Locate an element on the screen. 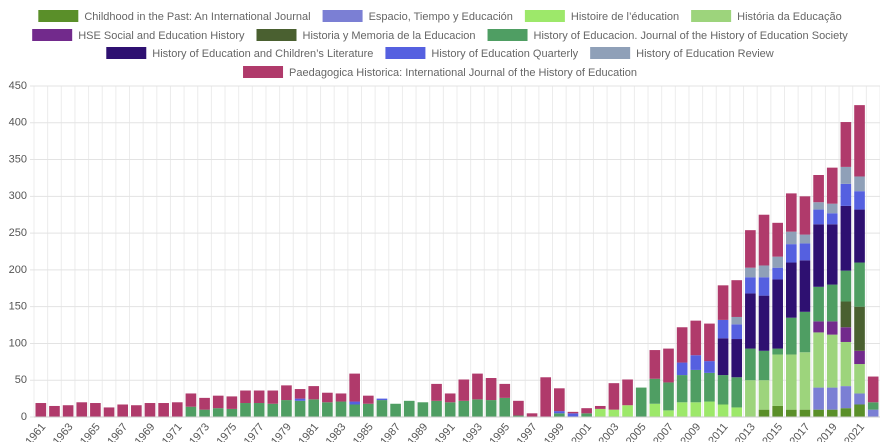  legend-label: History of Education Quarterly is located at coordinates (504, 54).